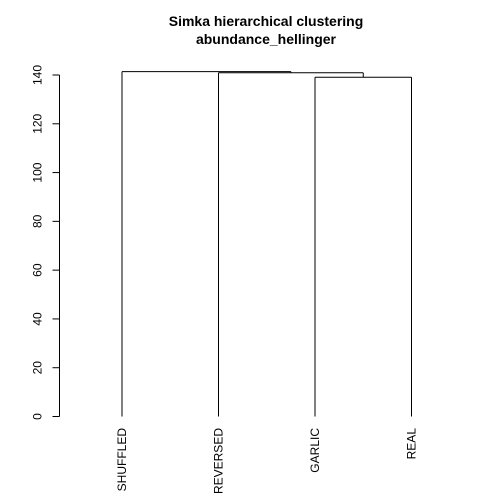  Describe the element at coordinates (38, 75) in the screenshot. I see `y-tick-label-7: 140` at that location.